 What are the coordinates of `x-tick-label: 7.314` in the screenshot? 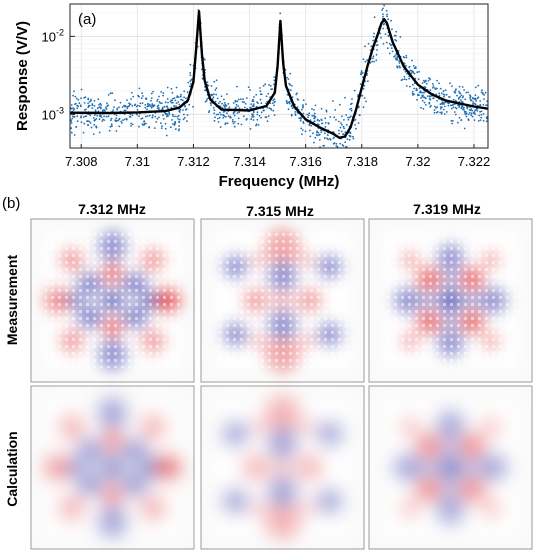 It's located at (249, 161).